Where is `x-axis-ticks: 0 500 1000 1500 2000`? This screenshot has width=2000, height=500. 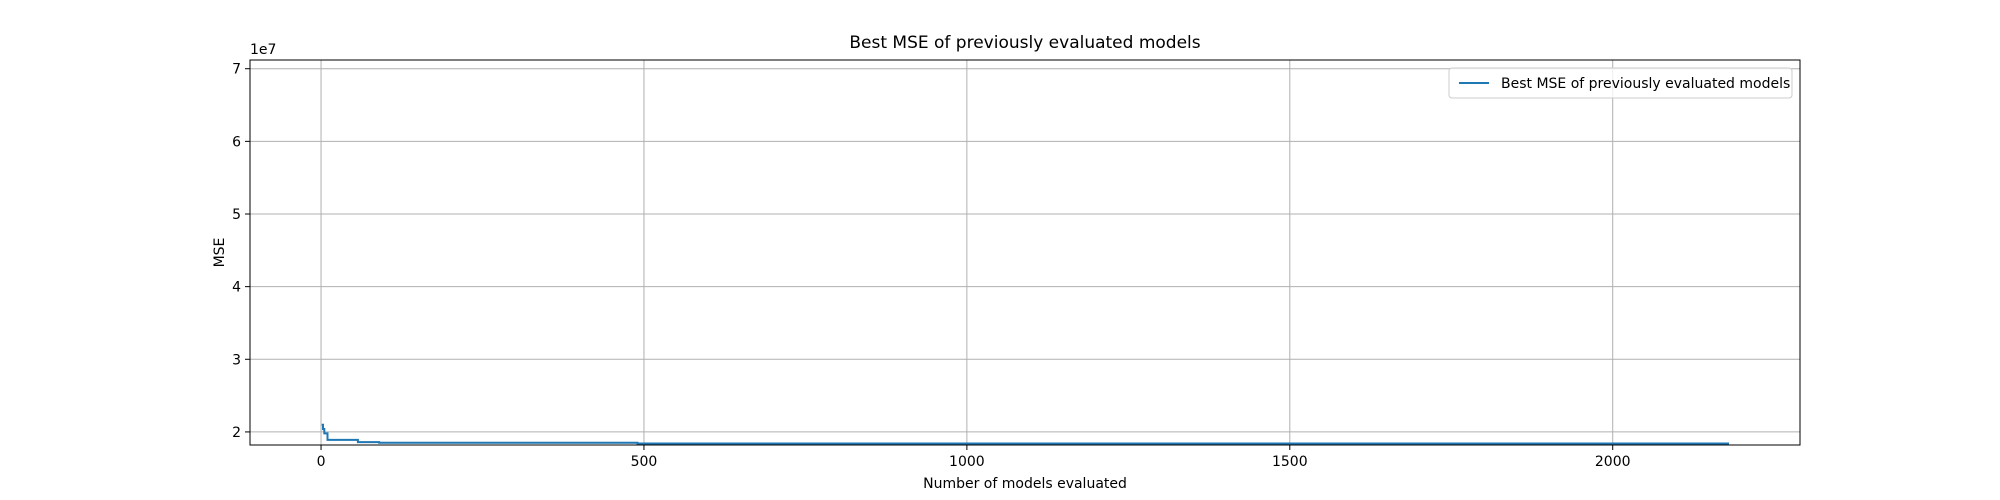
x-axis-ticks: 0 500 1000 1500 2000 is located at coordinates (974, 457).